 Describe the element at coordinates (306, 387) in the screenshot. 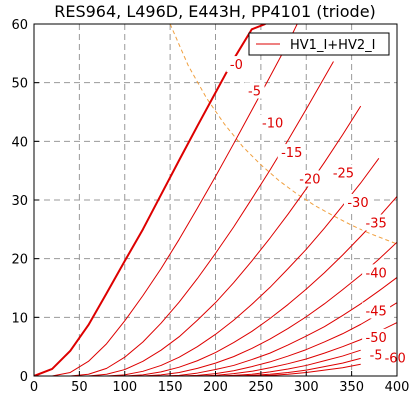

I see `x-tick-label: 300` at that location.